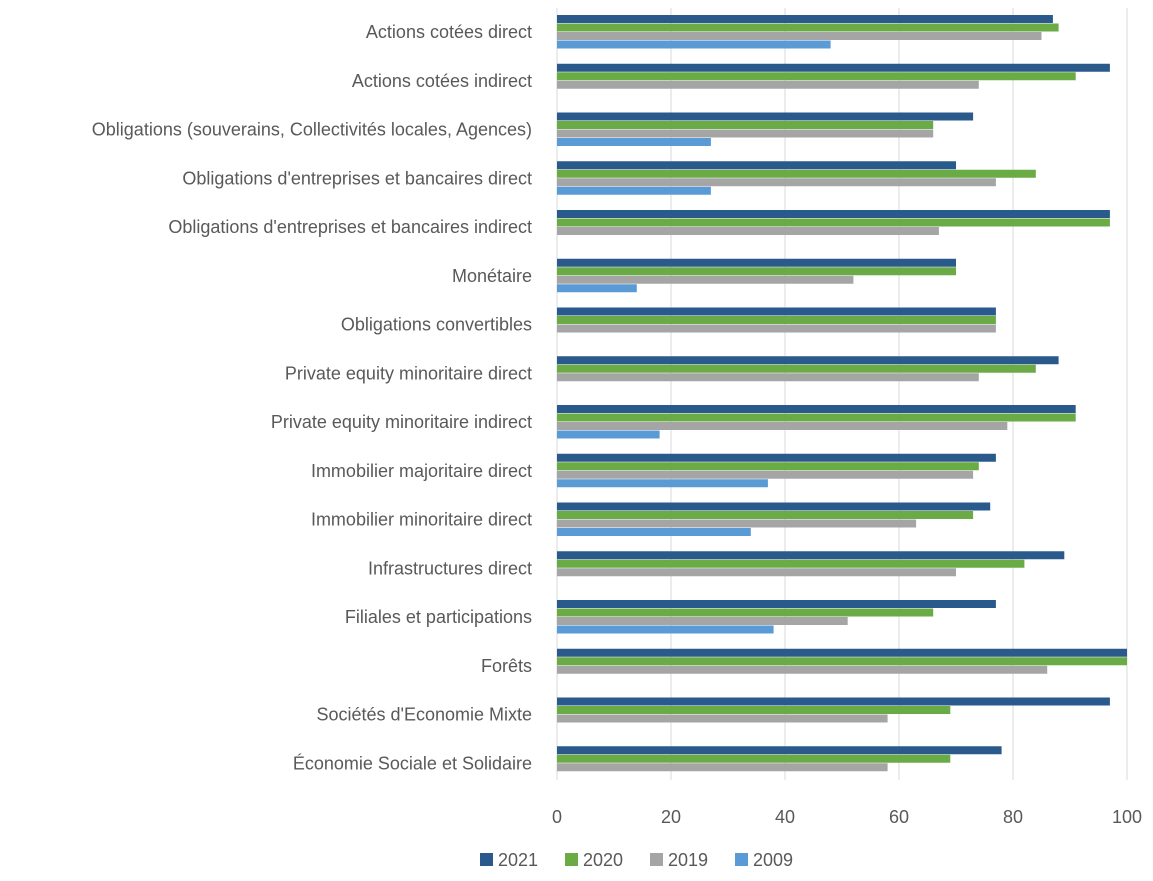 Image resolution: width=1153 pixels, height=881 pixels. I want to click on x-tick-label: 0, so click(557, 817).